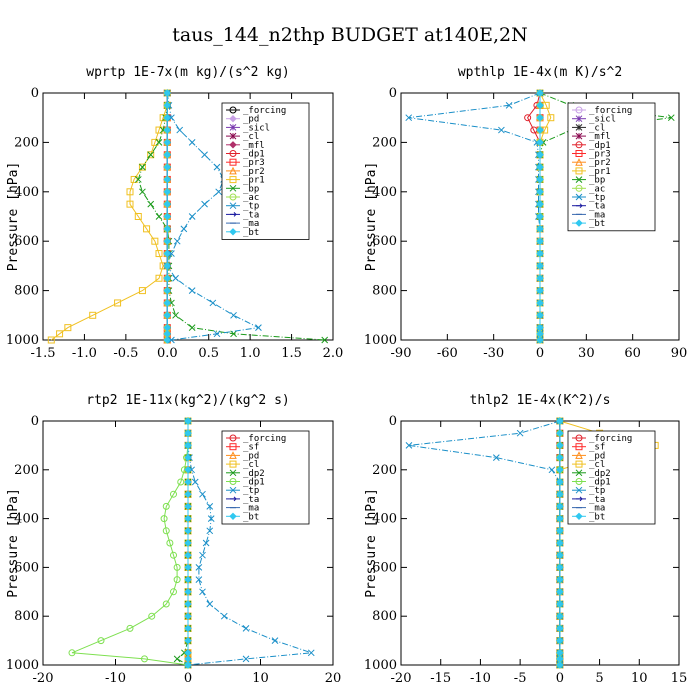 Image resolution: width=700 pixels, height=700 pixels. Describe the element at coordinates (611, 167) in the screenshot. I see `legend-box` at that location.